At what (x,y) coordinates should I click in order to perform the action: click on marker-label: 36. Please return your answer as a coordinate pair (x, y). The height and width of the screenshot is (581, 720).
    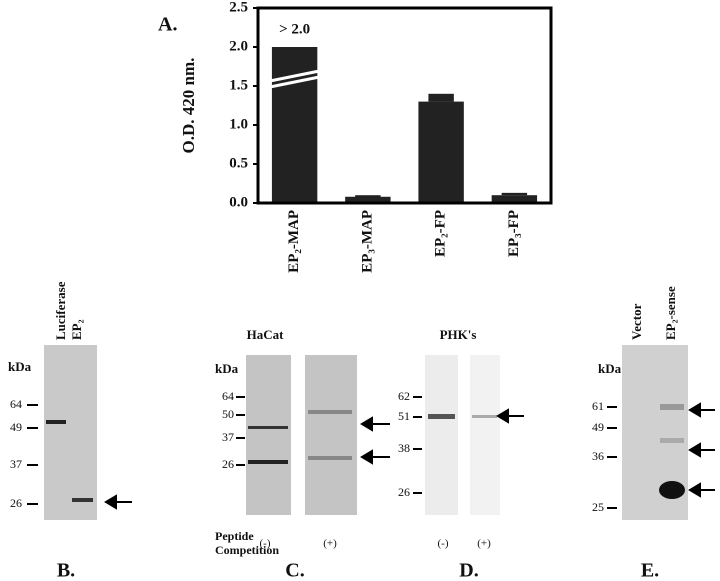
    Looking at the image, I should click on (598, 456).